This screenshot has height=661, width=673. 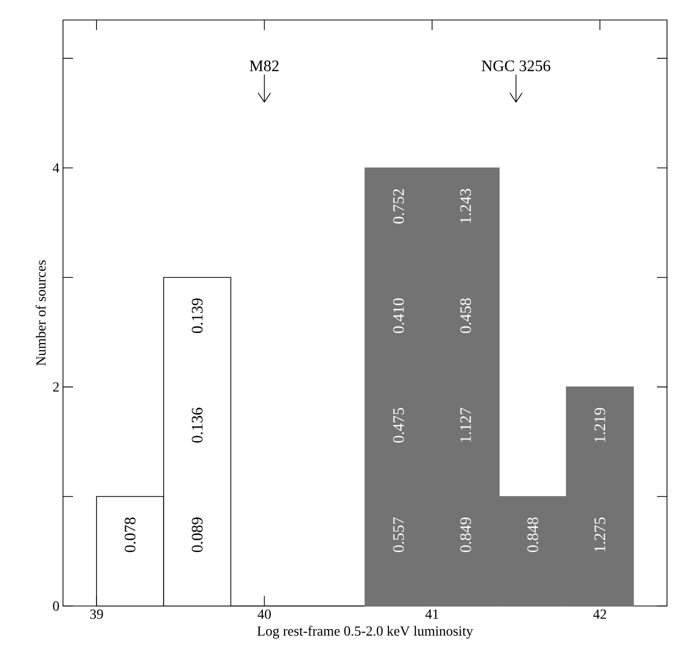 I want to click on annotation: 0.089, so click(x=197, y=535).